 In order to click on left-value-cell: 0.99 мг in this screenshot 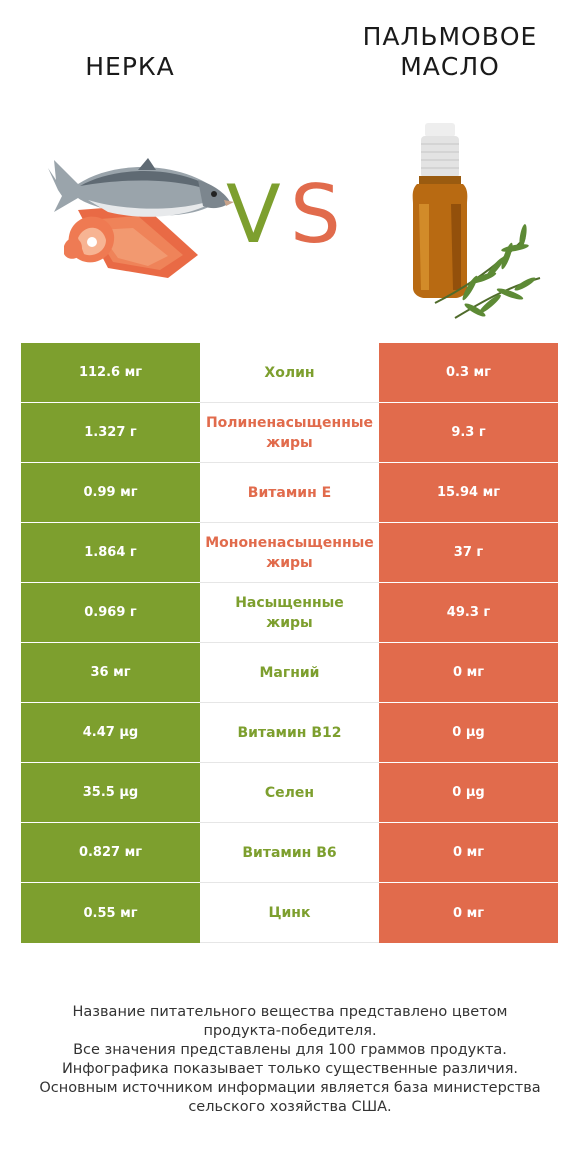, I will do `click(110, 492)`.